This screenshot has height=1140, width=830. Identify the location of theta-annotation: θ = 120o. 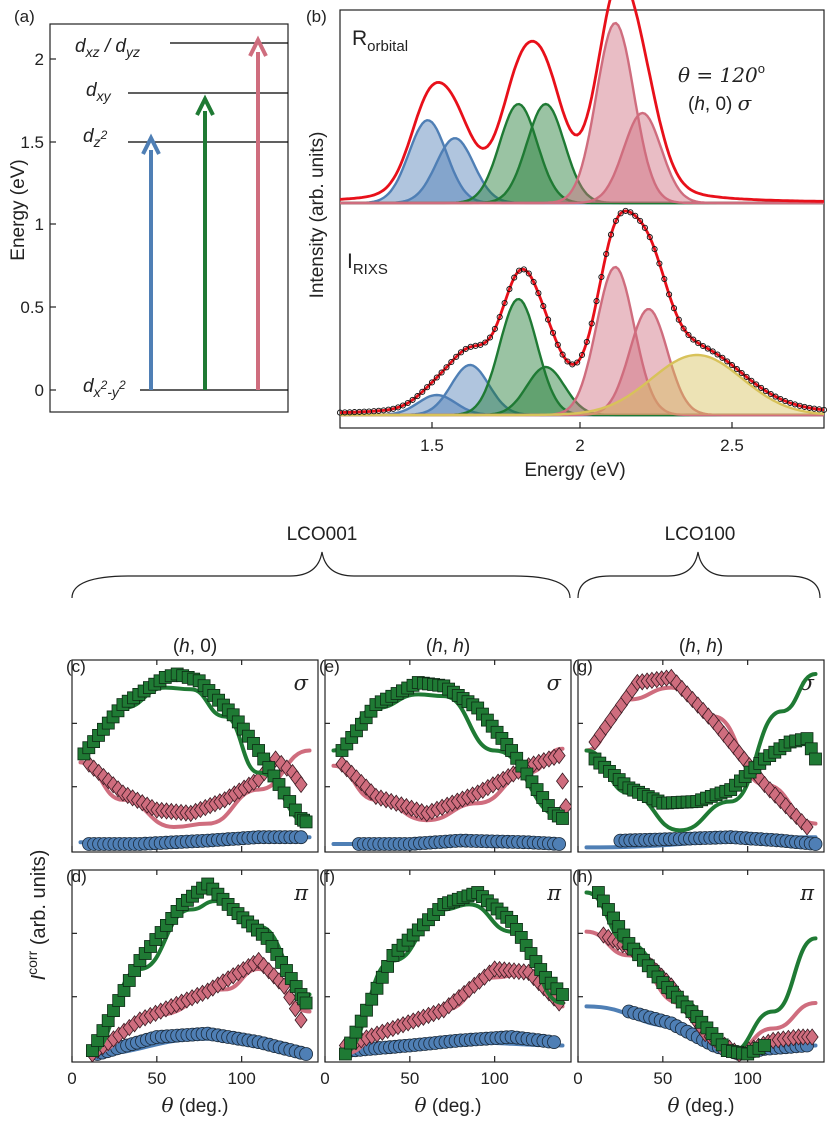
(721, 74).